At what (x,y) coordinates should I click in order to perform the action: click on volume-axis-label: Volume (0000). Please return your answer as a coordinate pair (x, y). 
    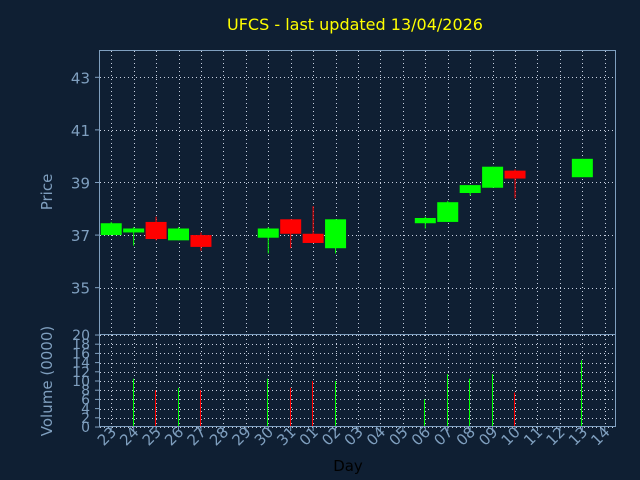
    Looking at the image, I should click on (47, 381).